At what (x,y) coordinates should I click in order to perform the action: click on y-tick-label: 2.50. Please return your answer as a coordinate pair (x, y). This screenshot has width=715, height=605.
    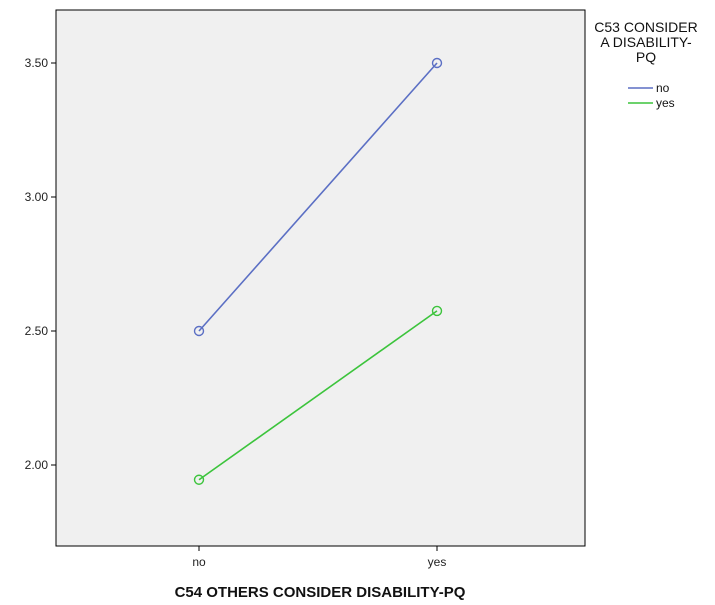
    Looking at the image, I should click on (37, 331).